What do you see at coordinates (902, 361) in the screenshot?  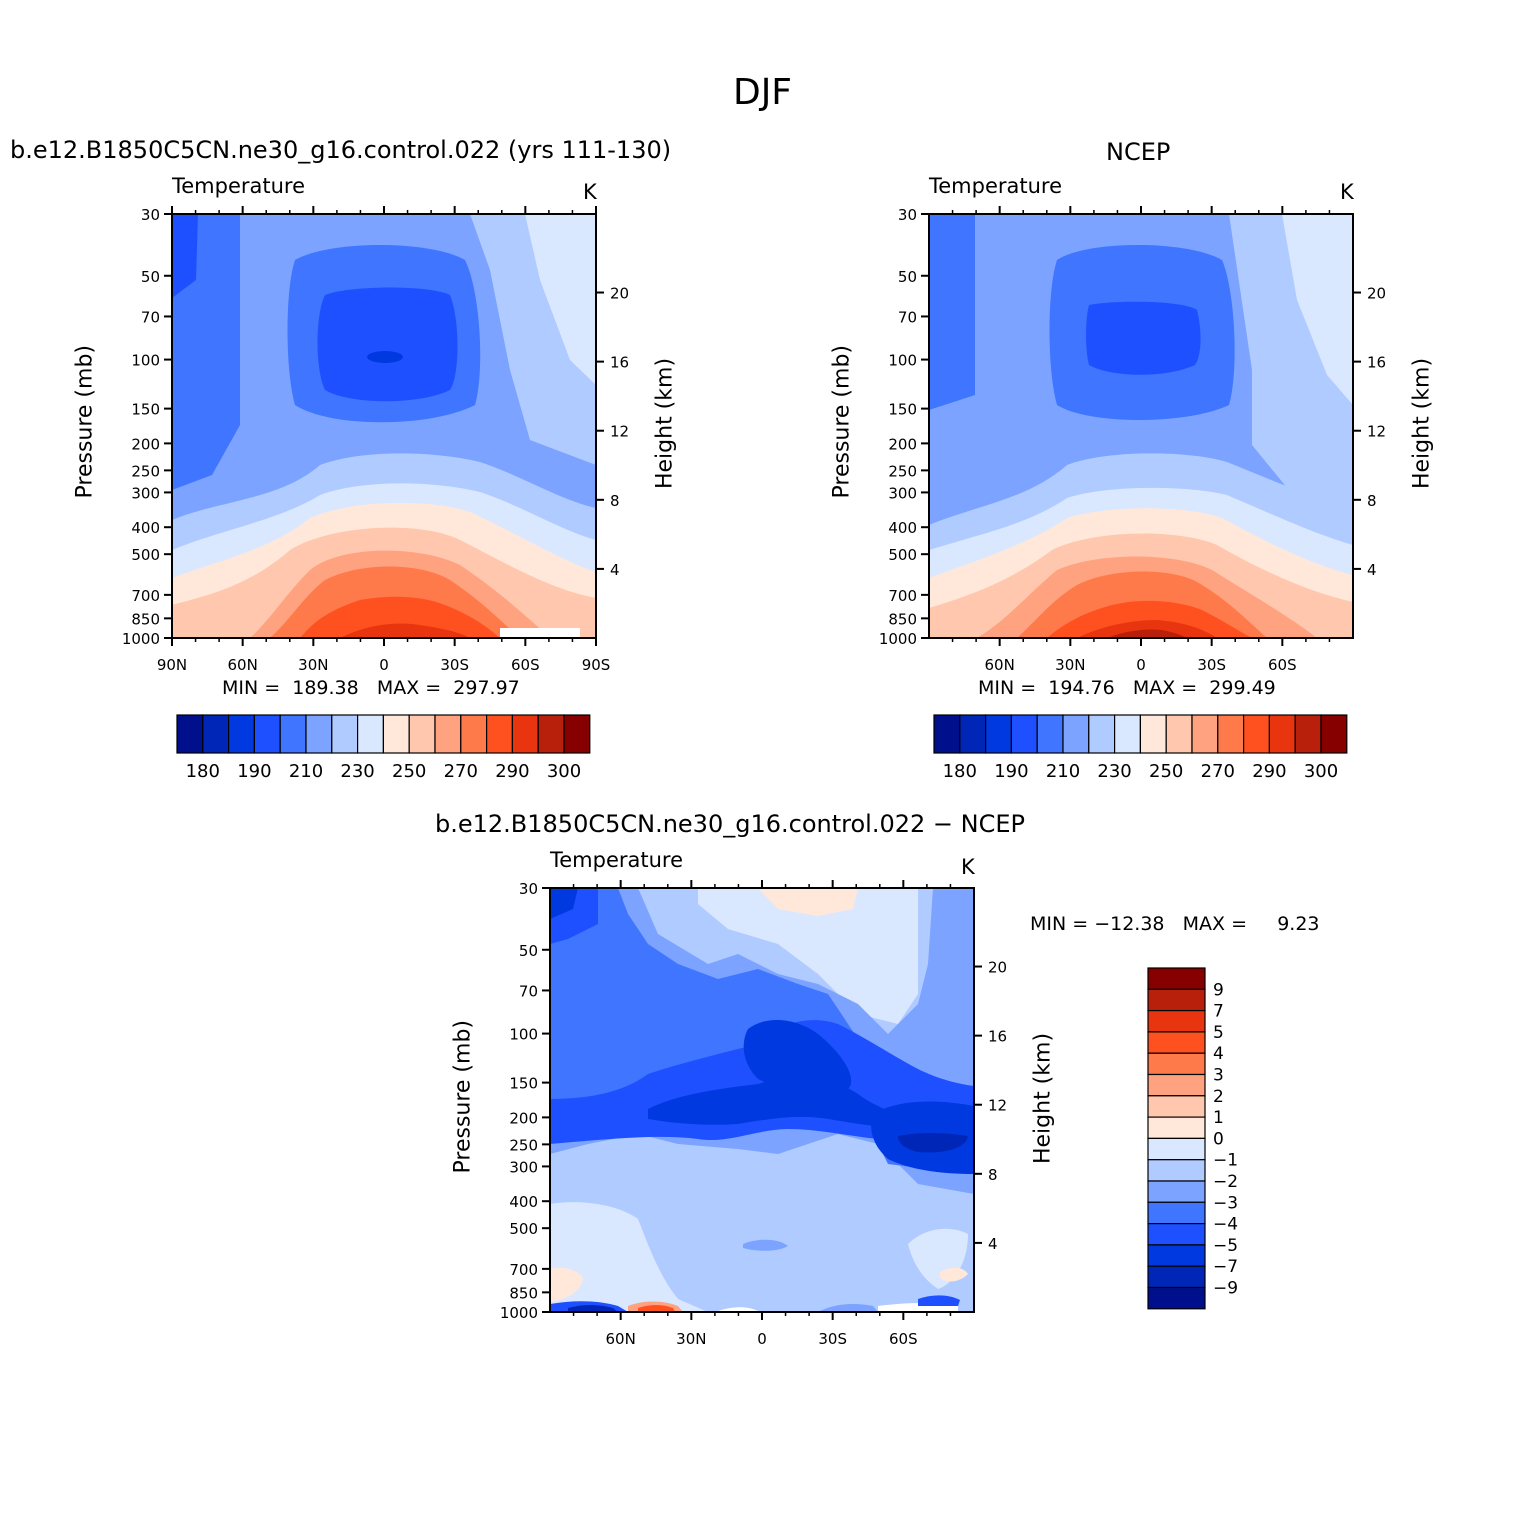 I see `obs-ytick-label: 100` at bounding box center [902, 361].